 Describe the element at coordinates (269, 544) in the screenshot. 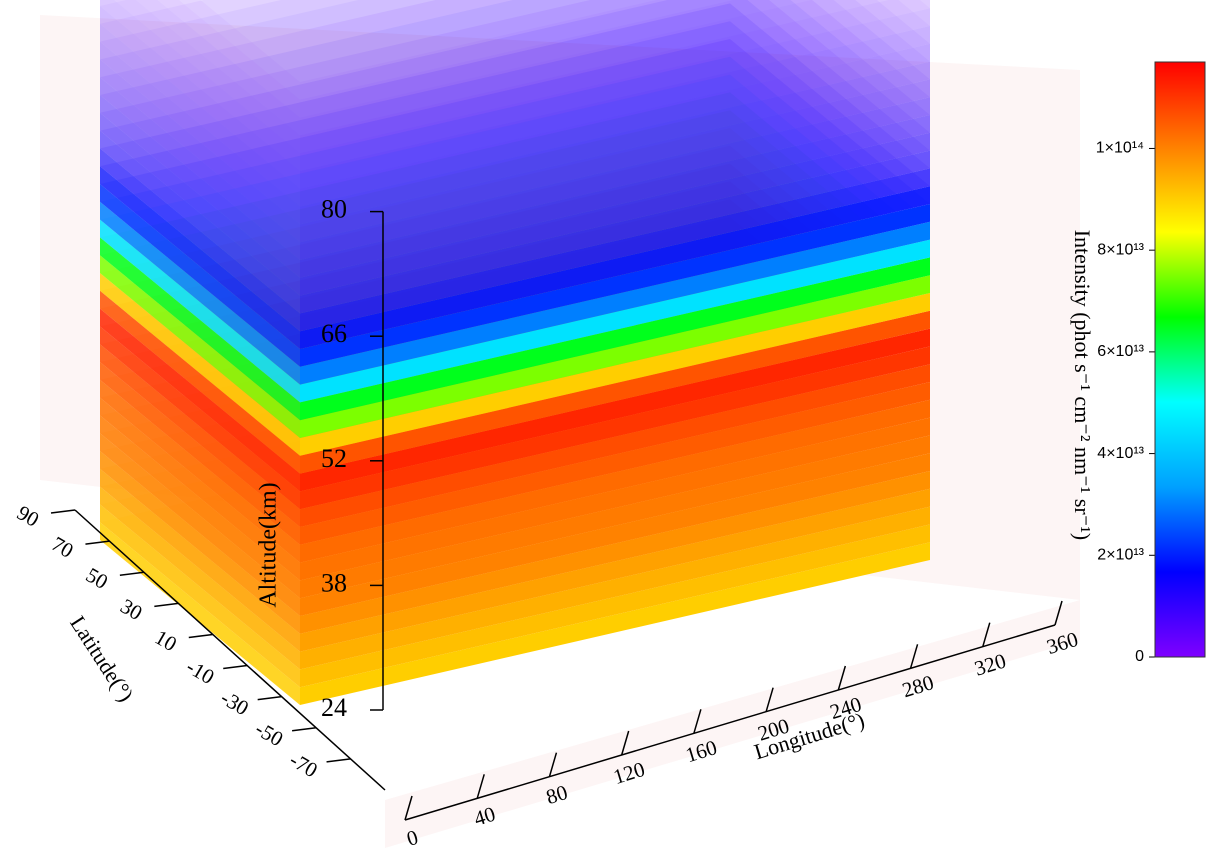

I see `z-axis-title: Altitude(km)` at that location.